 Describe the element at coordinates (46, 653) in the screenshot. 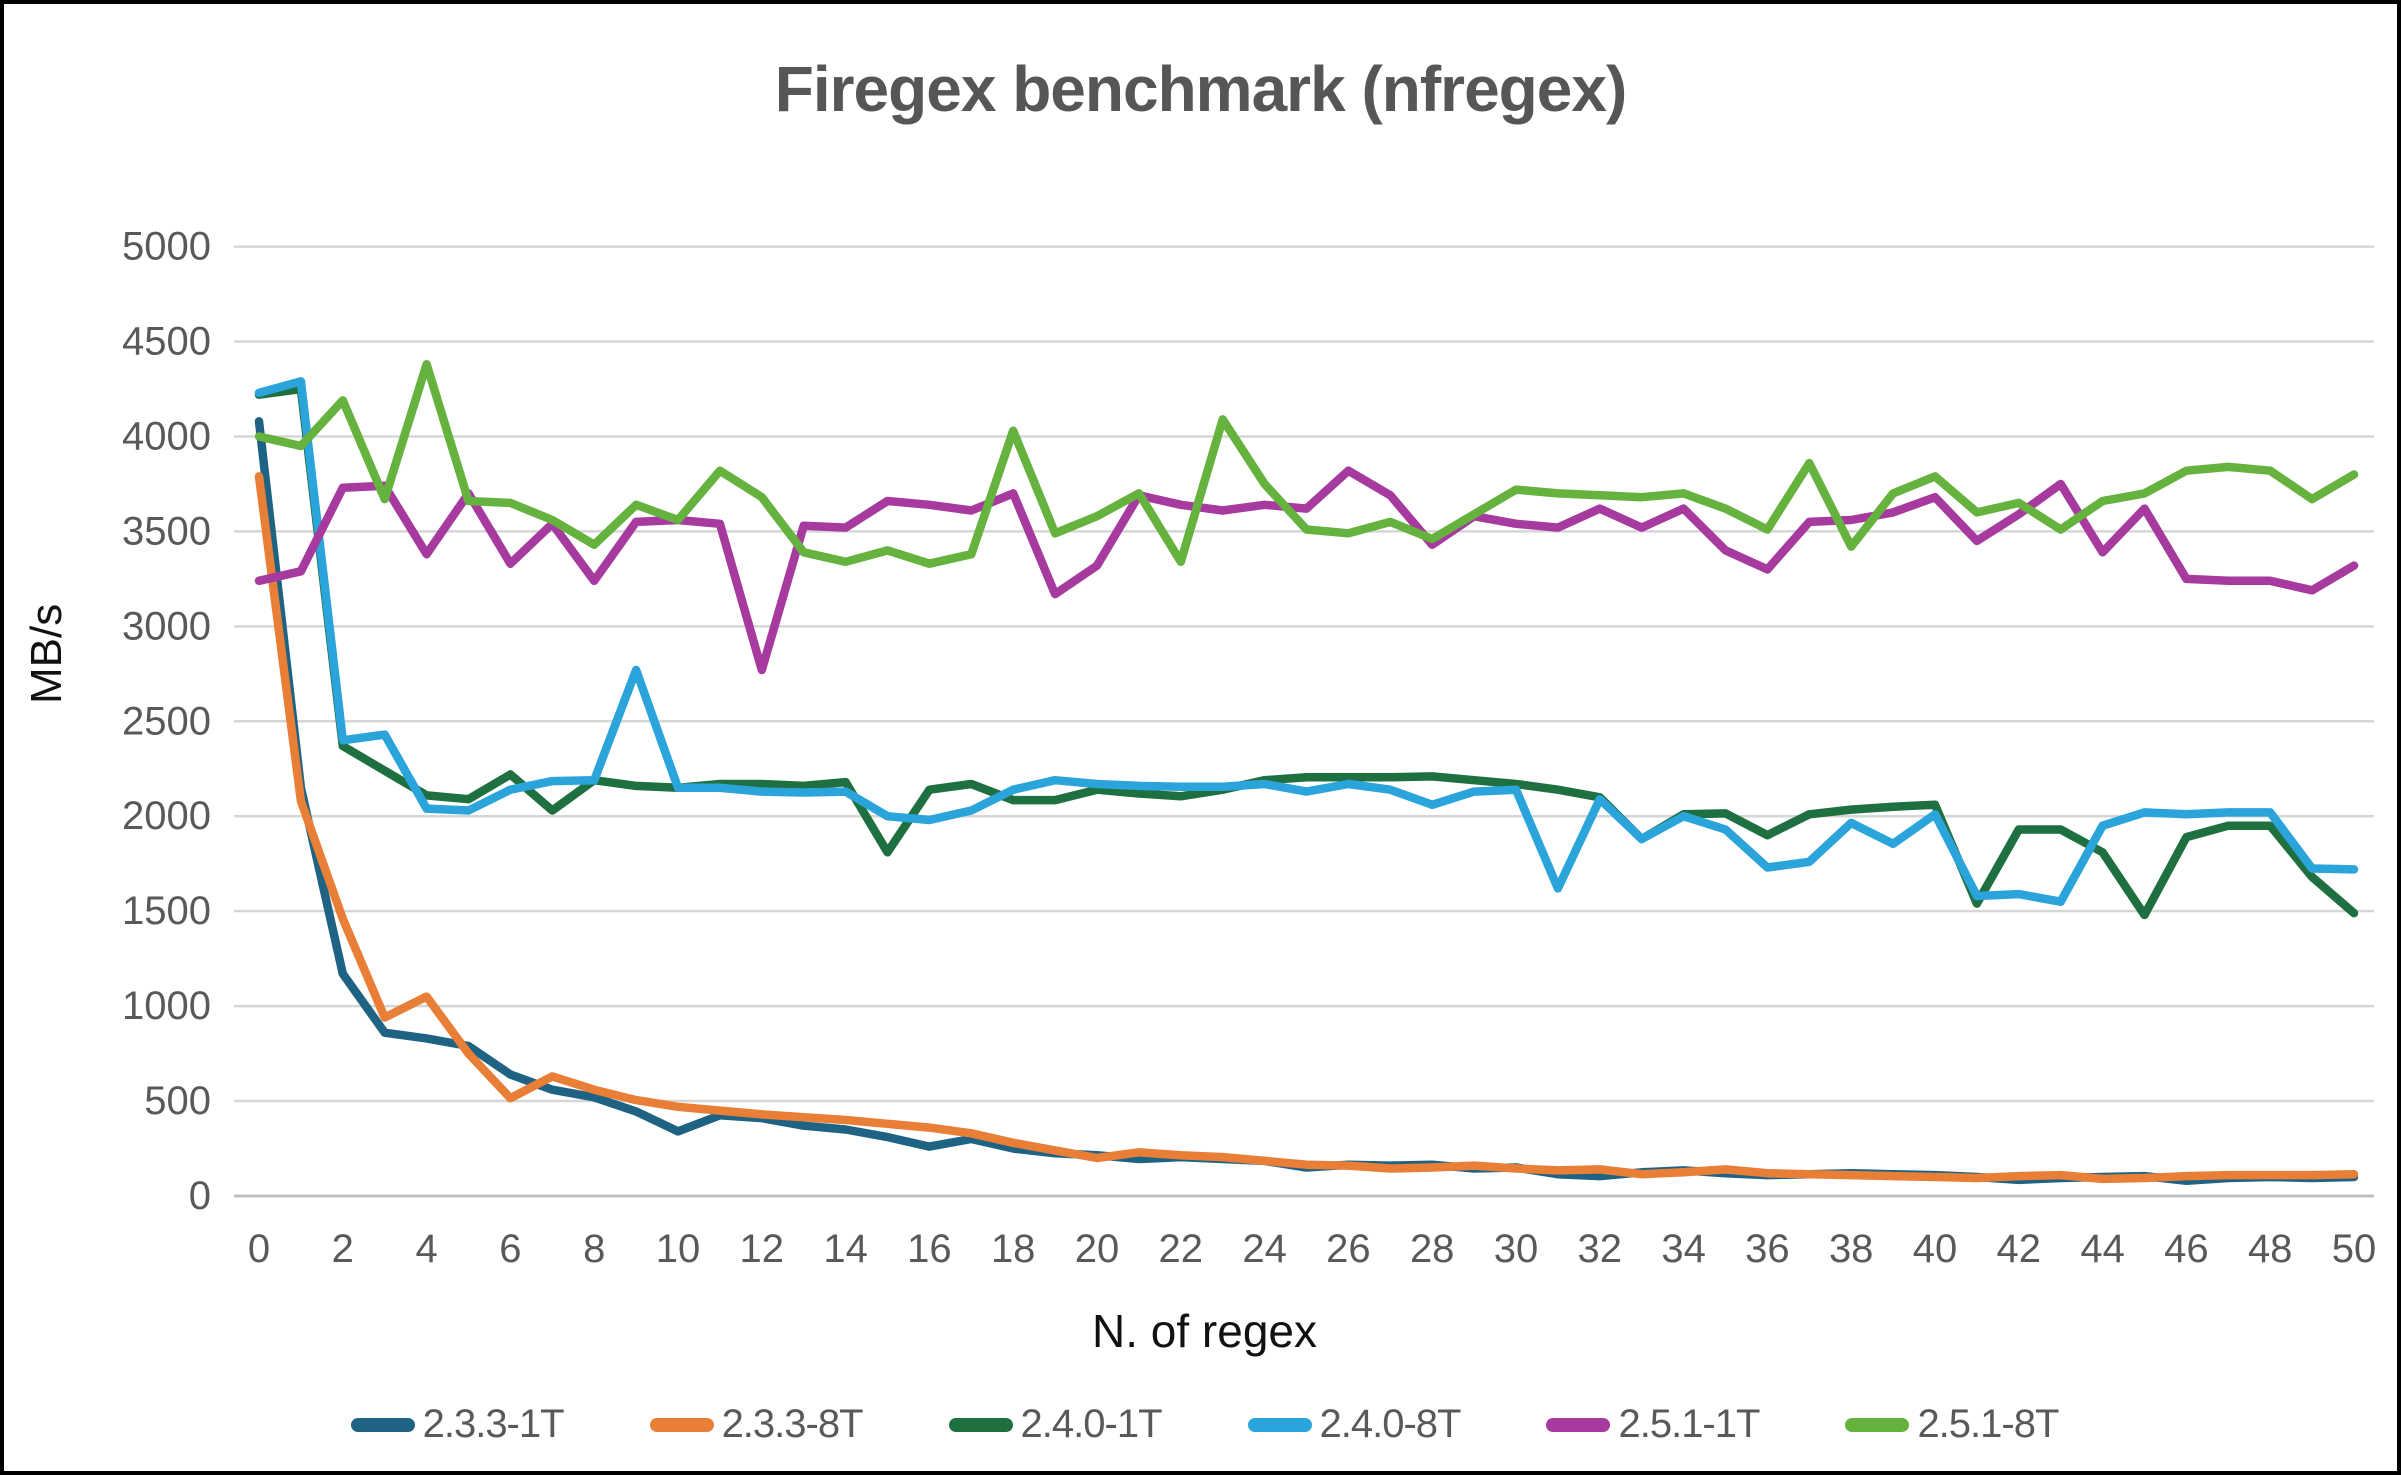

I see `y-axis-title: MB/s` at that location.